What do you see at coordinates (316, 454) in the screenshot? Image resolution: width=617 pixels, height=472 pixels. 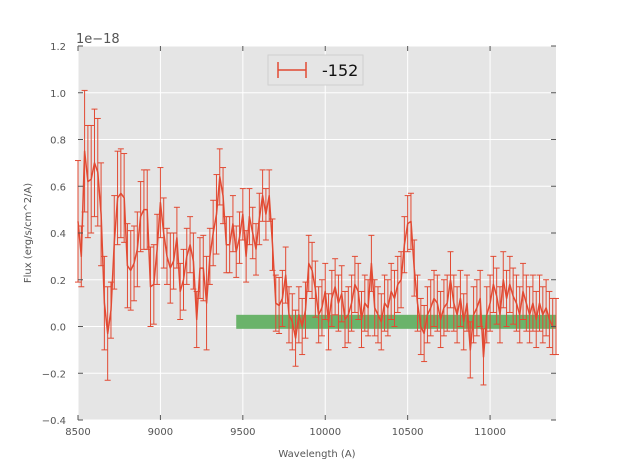 I see `x-axis-label: Wavelength (A)` at bounding box center [316, 454].